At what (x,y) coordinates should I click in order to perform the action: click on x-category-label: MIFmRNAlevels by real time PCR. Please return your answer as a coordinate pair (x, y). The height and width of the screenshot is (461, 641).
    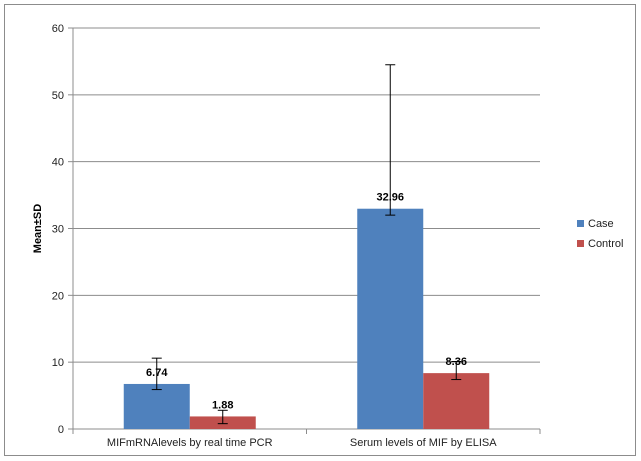
    Looking at the image, I should click on (190, 443).